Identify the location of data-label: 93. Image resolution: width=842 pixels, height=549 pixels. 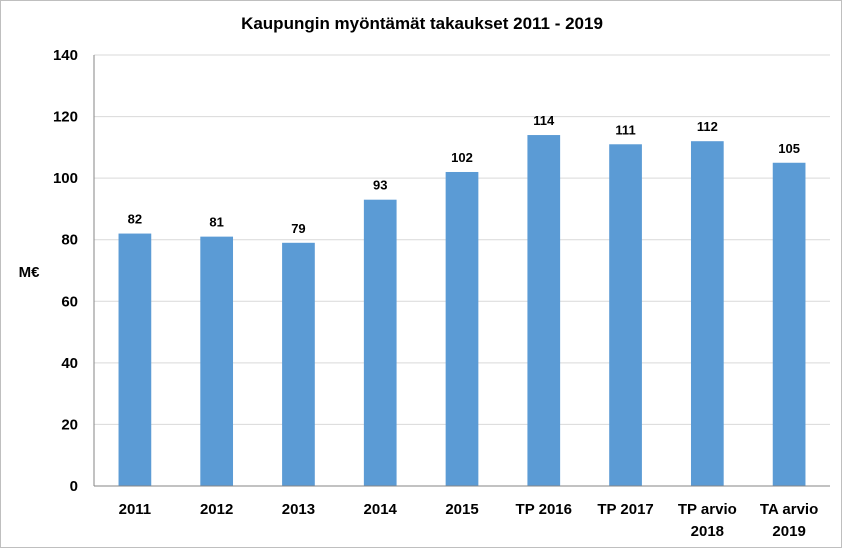
(380, 185).